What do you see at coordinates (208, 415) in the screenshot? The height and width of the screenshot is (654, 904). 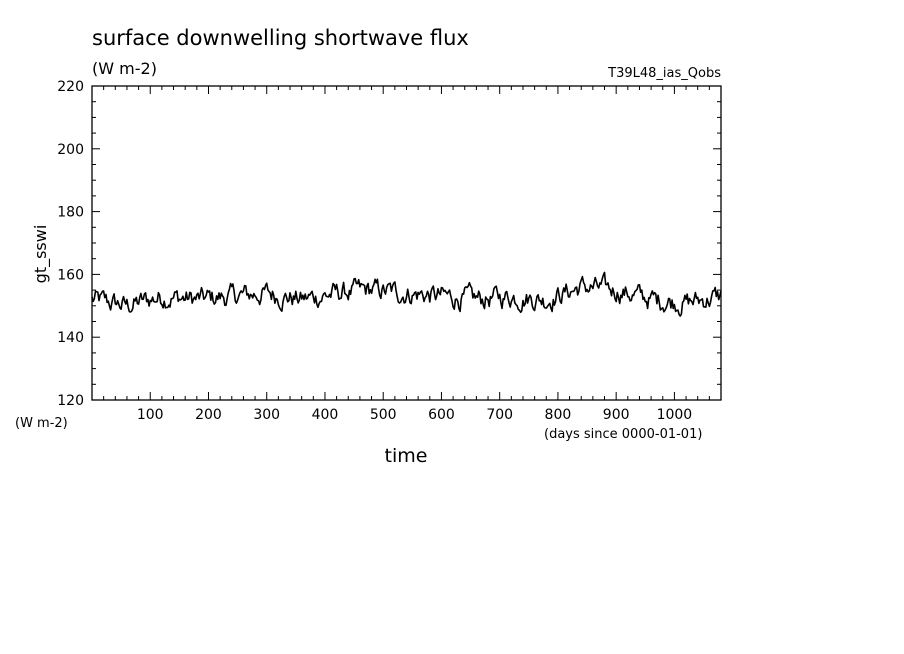 I see `x-tick-label: 200` at bounding box center [208, 415].